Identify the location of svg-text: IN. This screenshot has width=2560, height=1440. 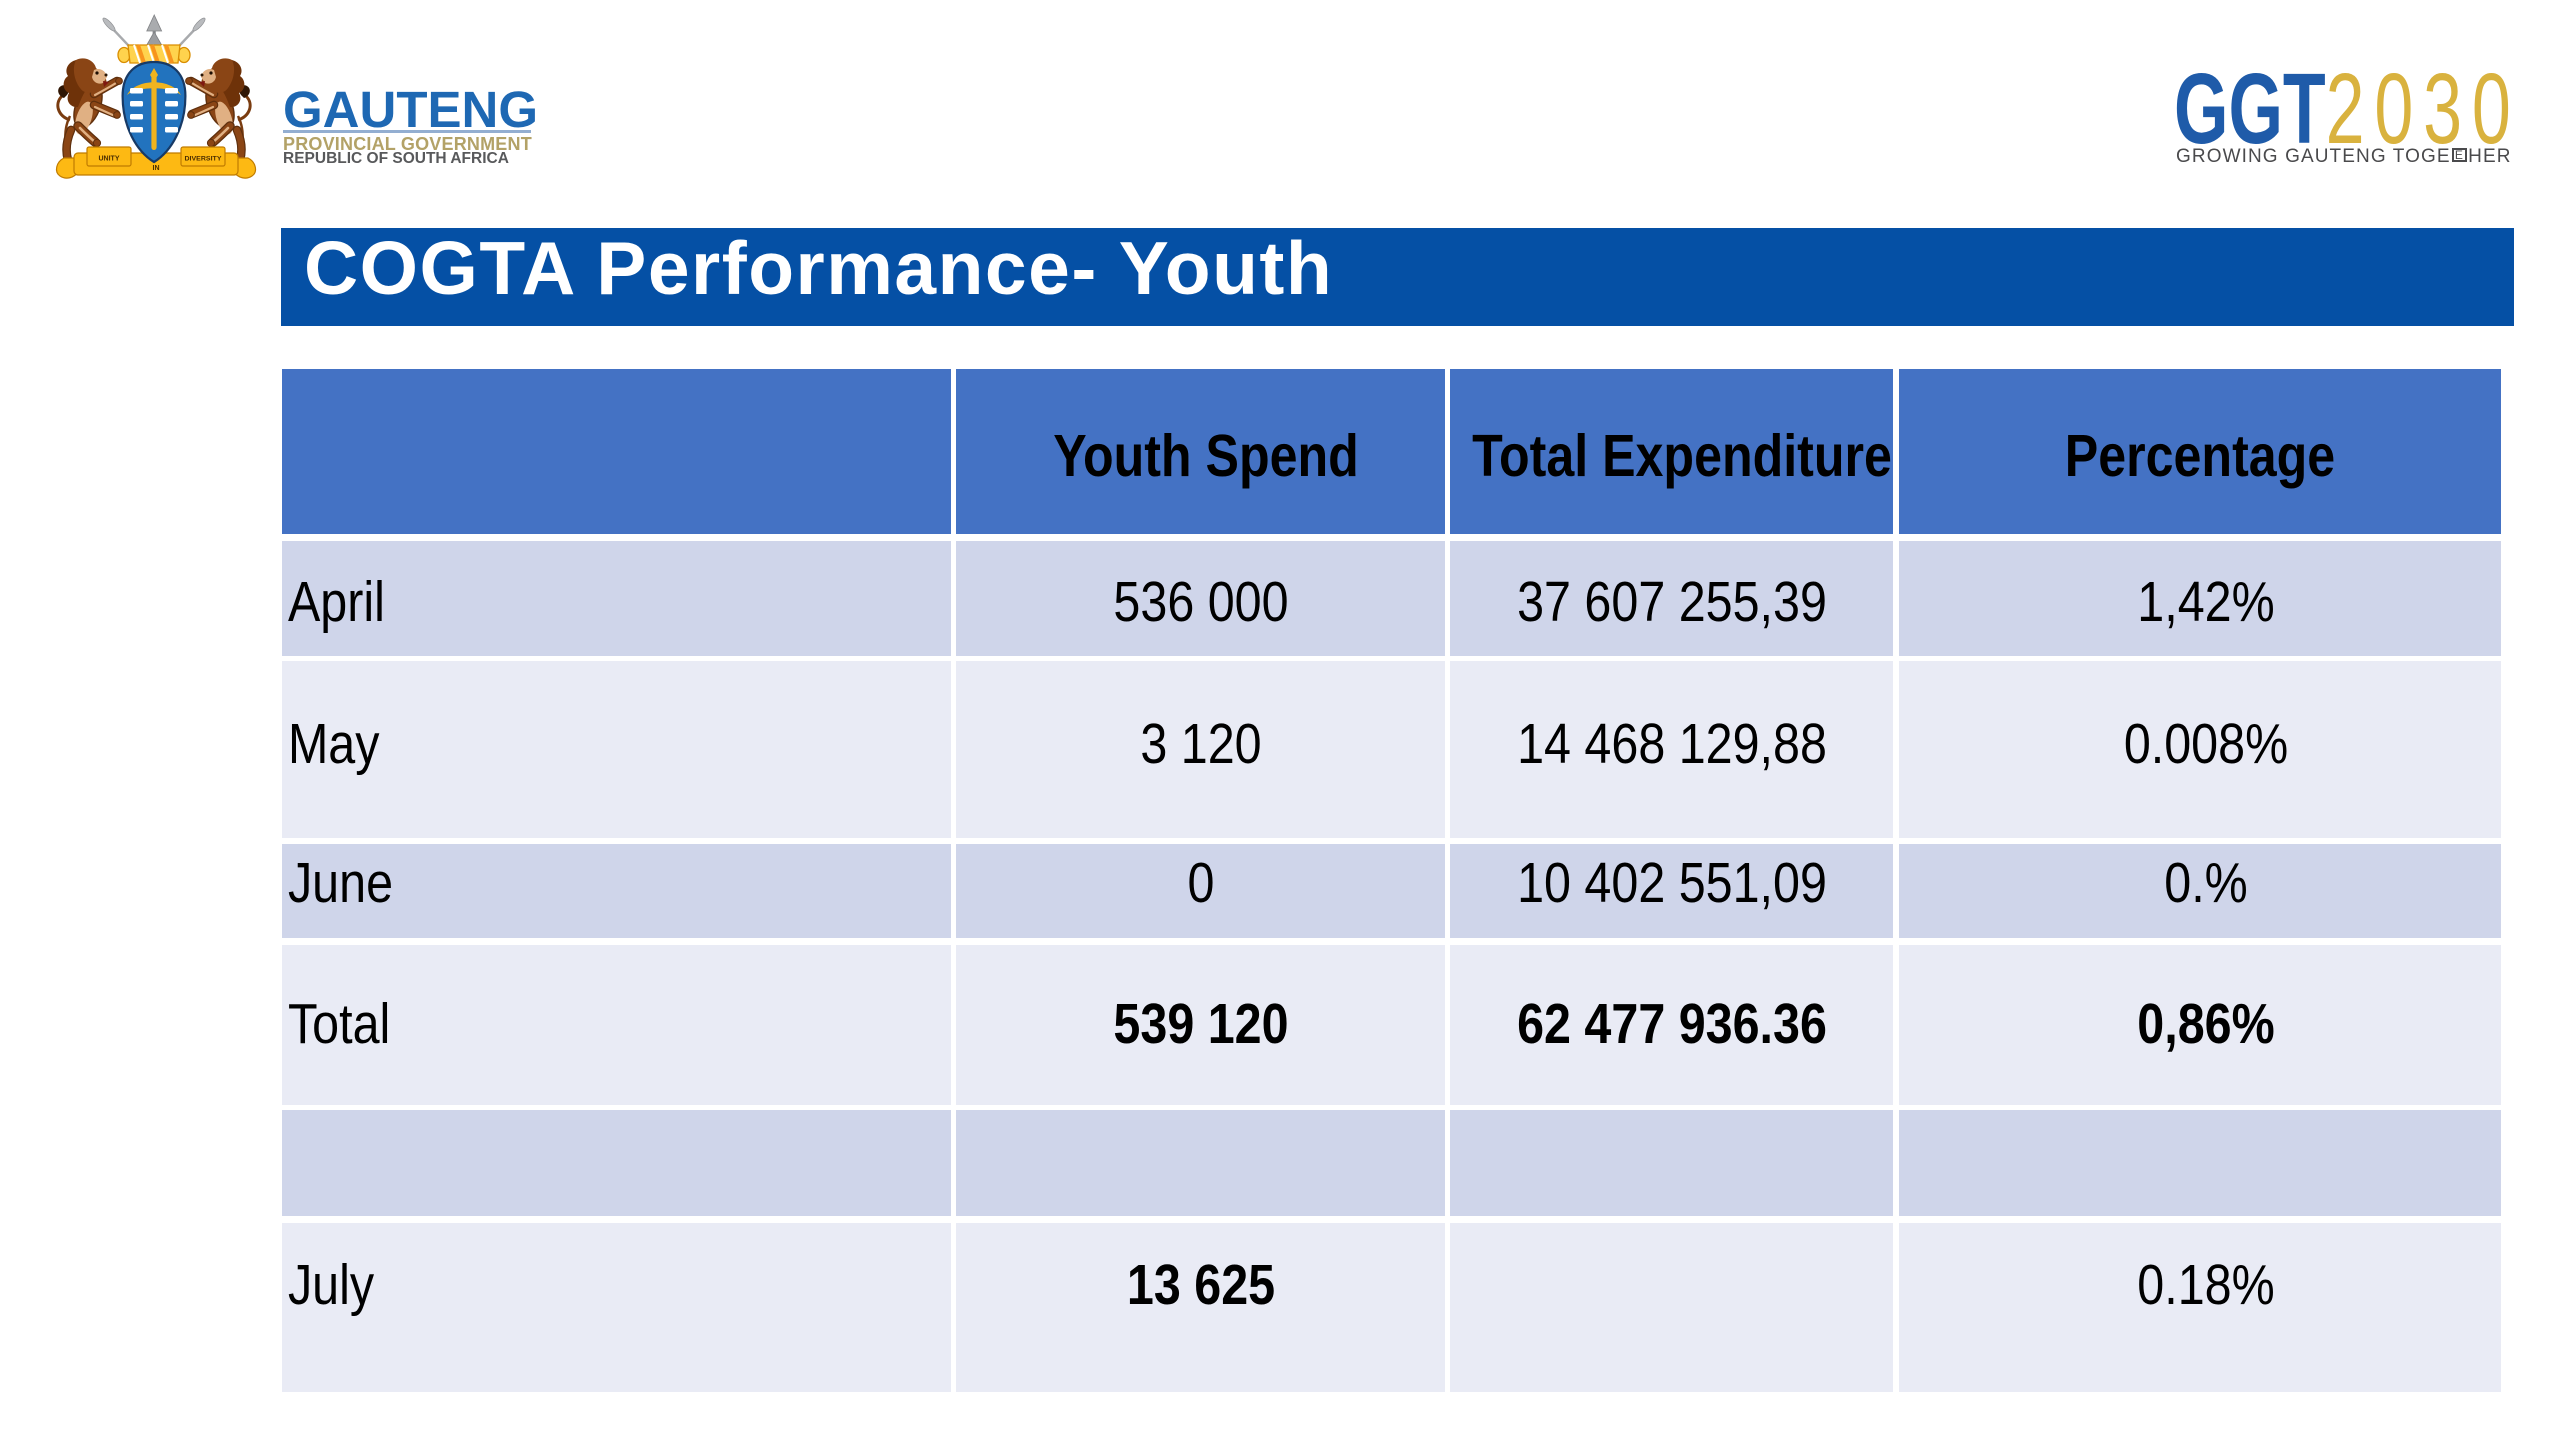
(156, 168).